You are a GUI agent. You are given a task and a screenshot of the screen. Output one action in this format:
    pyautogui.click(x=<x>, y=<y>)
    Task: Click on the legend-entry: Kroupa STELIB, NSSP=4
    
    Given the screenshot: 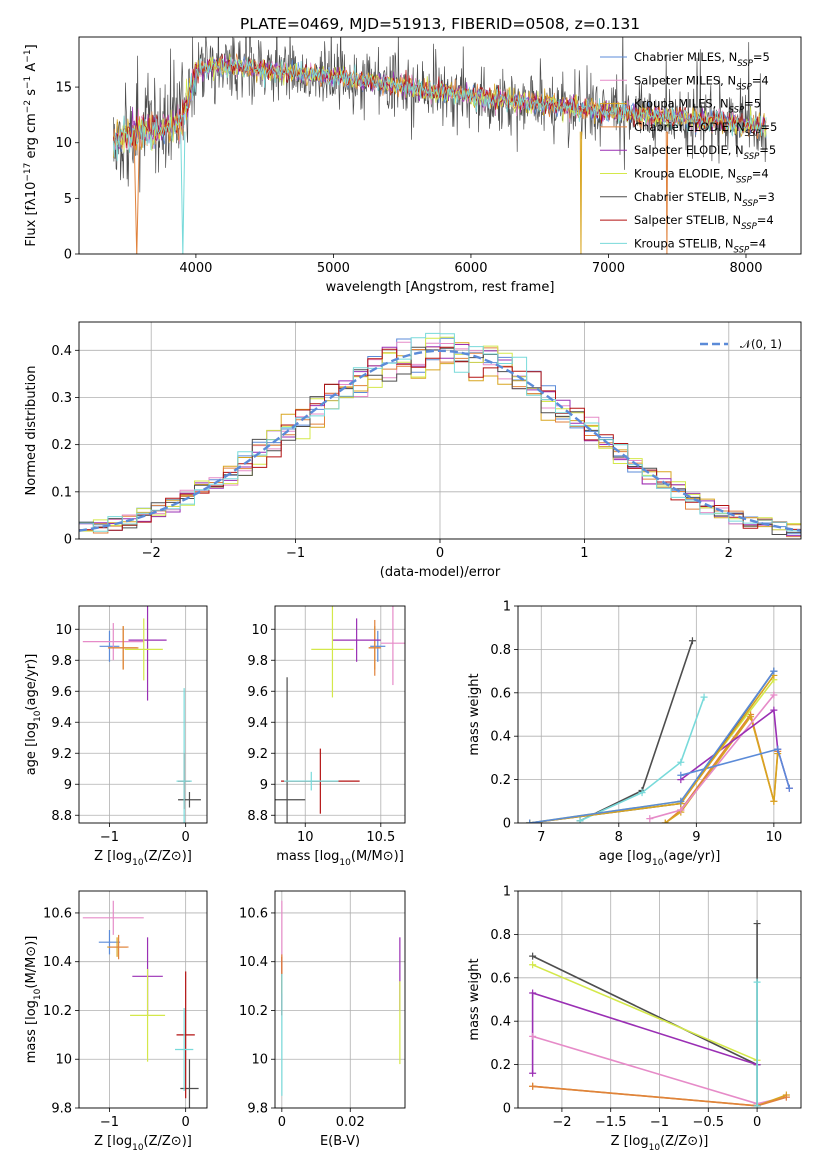 What is the action you would take?
    pyautogui.click(x=700, y=245)
    